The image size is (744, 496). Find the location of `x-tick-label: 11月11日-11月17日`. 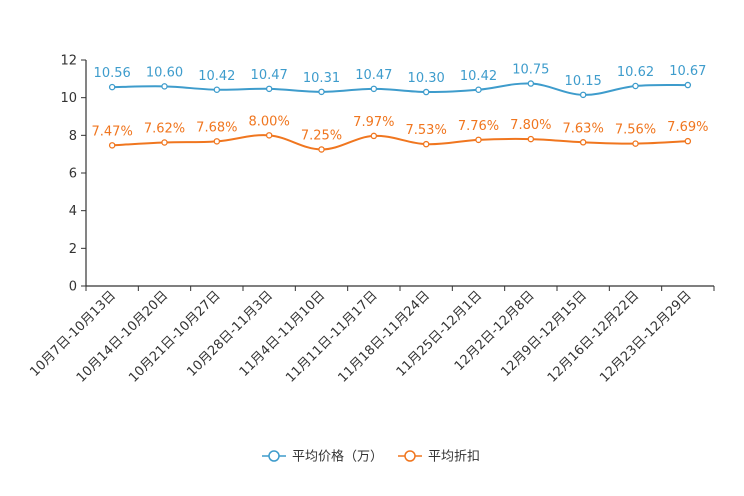

x-tick-label: 11月11日-11月17日 is located at coordinates (331, 336).